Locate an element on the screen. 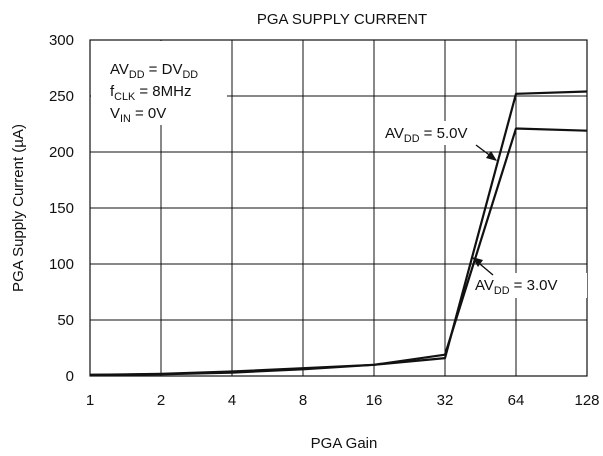 The height and width of the screenshot is (456, 603). x-tick-label: 4 is located at coordinates (232, 400).